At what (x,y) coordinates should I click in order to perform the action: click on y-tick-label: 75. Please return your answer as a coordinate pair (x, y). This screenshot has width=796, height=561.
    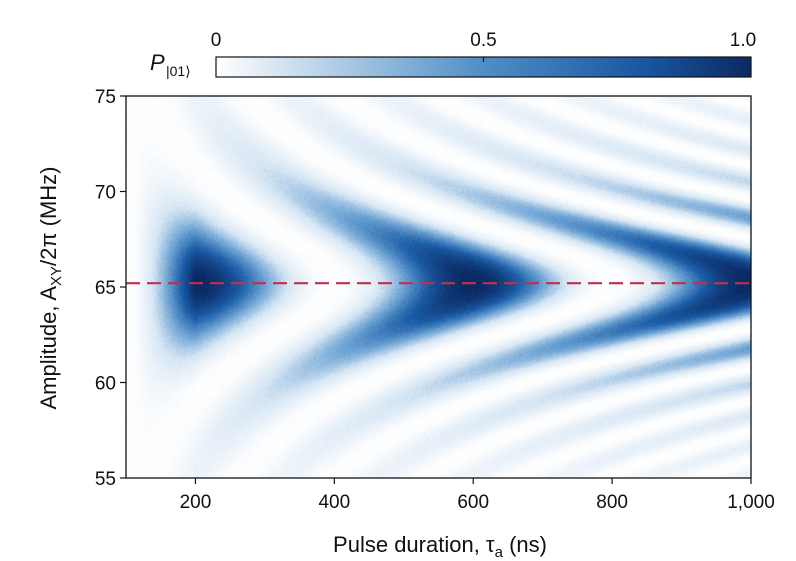
    Looking at the image, I should click on (105, 97).